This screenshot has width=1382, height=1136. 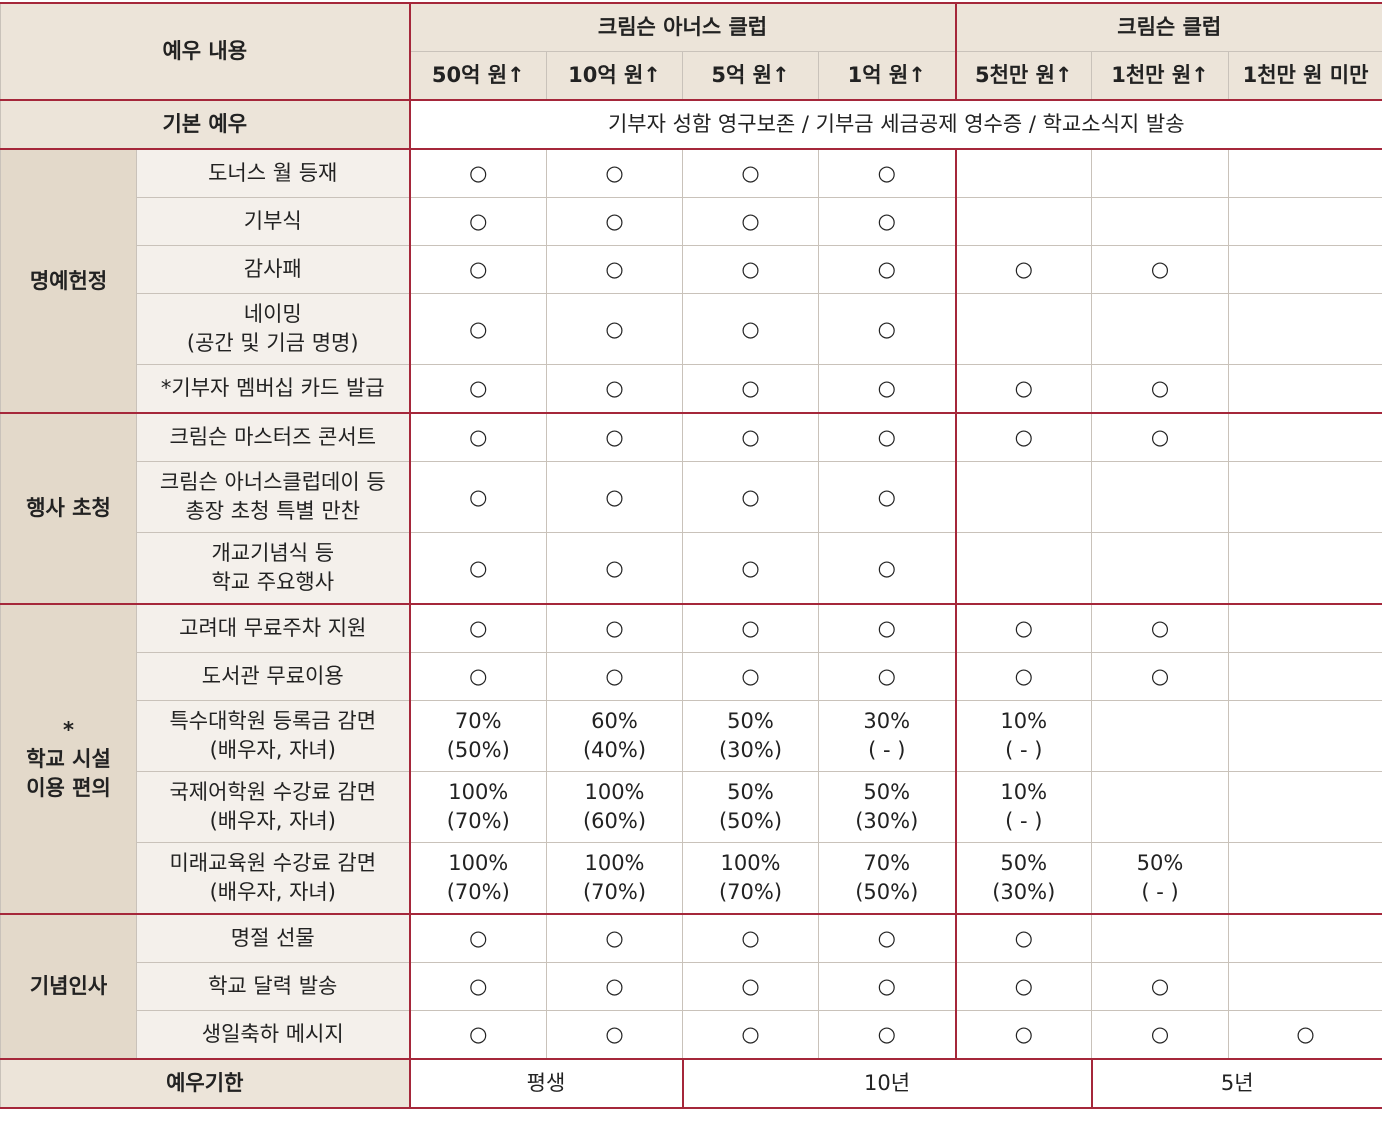 What do you see at coordinates (273, 270) in the screenshot?
I see `item-label: 감사패` at bounding box center [273, 270].